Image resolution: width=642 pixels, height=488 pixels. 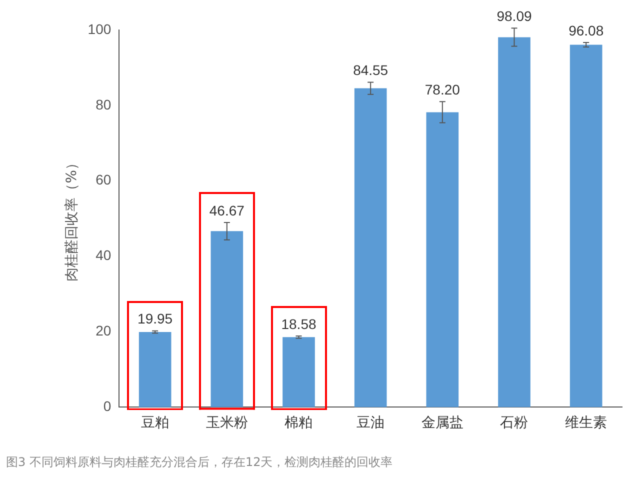 What do you see at coordinates (298, 324) in the screenshot?
I see `data-label: 18.58` at bounding box center [298, 324].